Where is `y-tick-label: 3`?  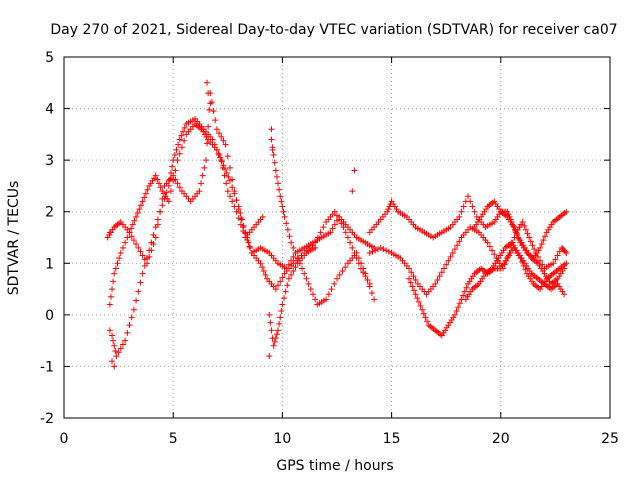
y-tick-label: 3 is located at coordinates (49, 161).